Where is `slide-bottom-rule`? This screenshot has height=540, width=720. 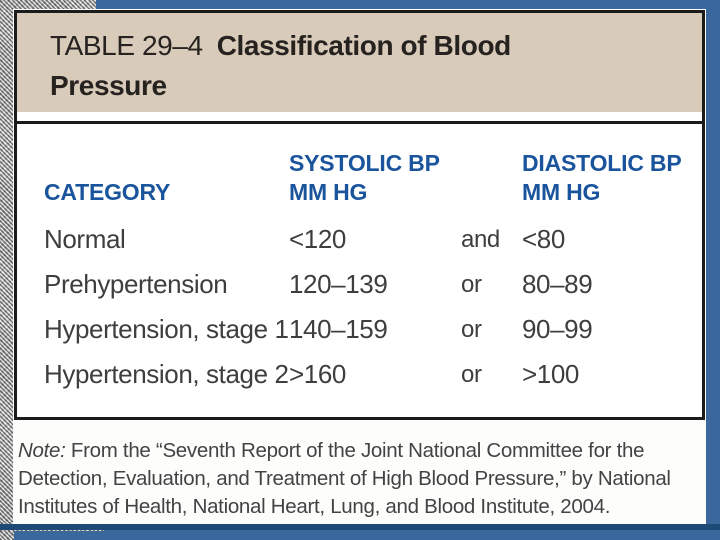
slide-bottom-rule is located at coordinates (360, 527).